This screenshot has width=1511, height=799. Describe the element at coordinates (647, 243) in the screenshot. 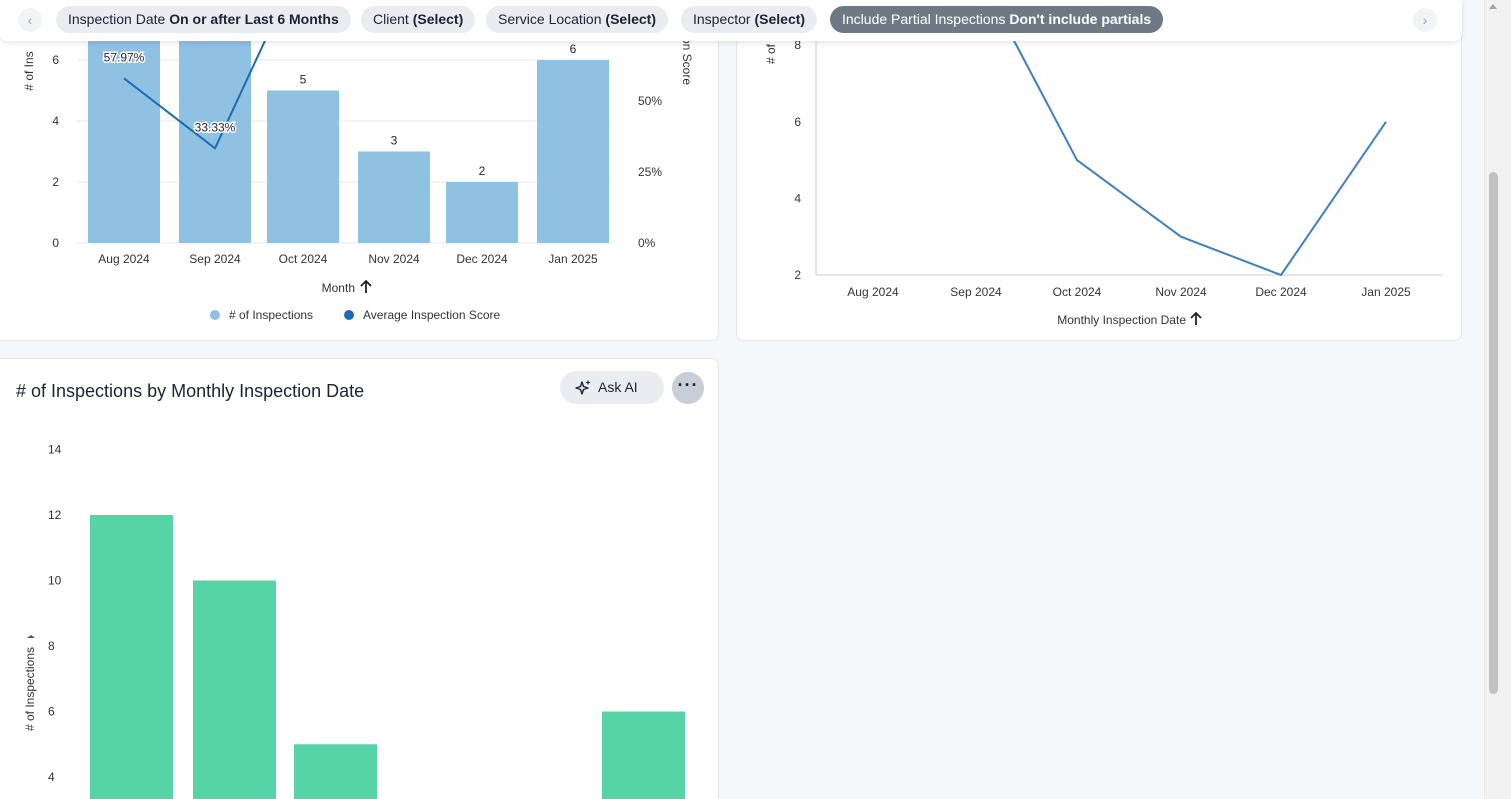

I see `y2-tick-label: 0%` at that location.